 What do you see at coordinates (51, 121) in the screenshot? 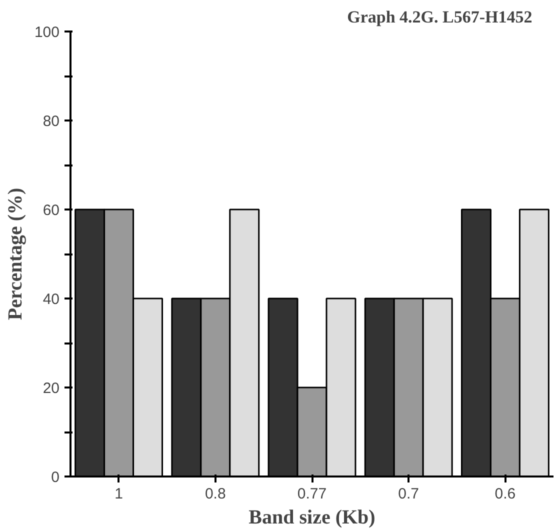
I see `y-tick-label: 80` at bounding box center [51, 121].